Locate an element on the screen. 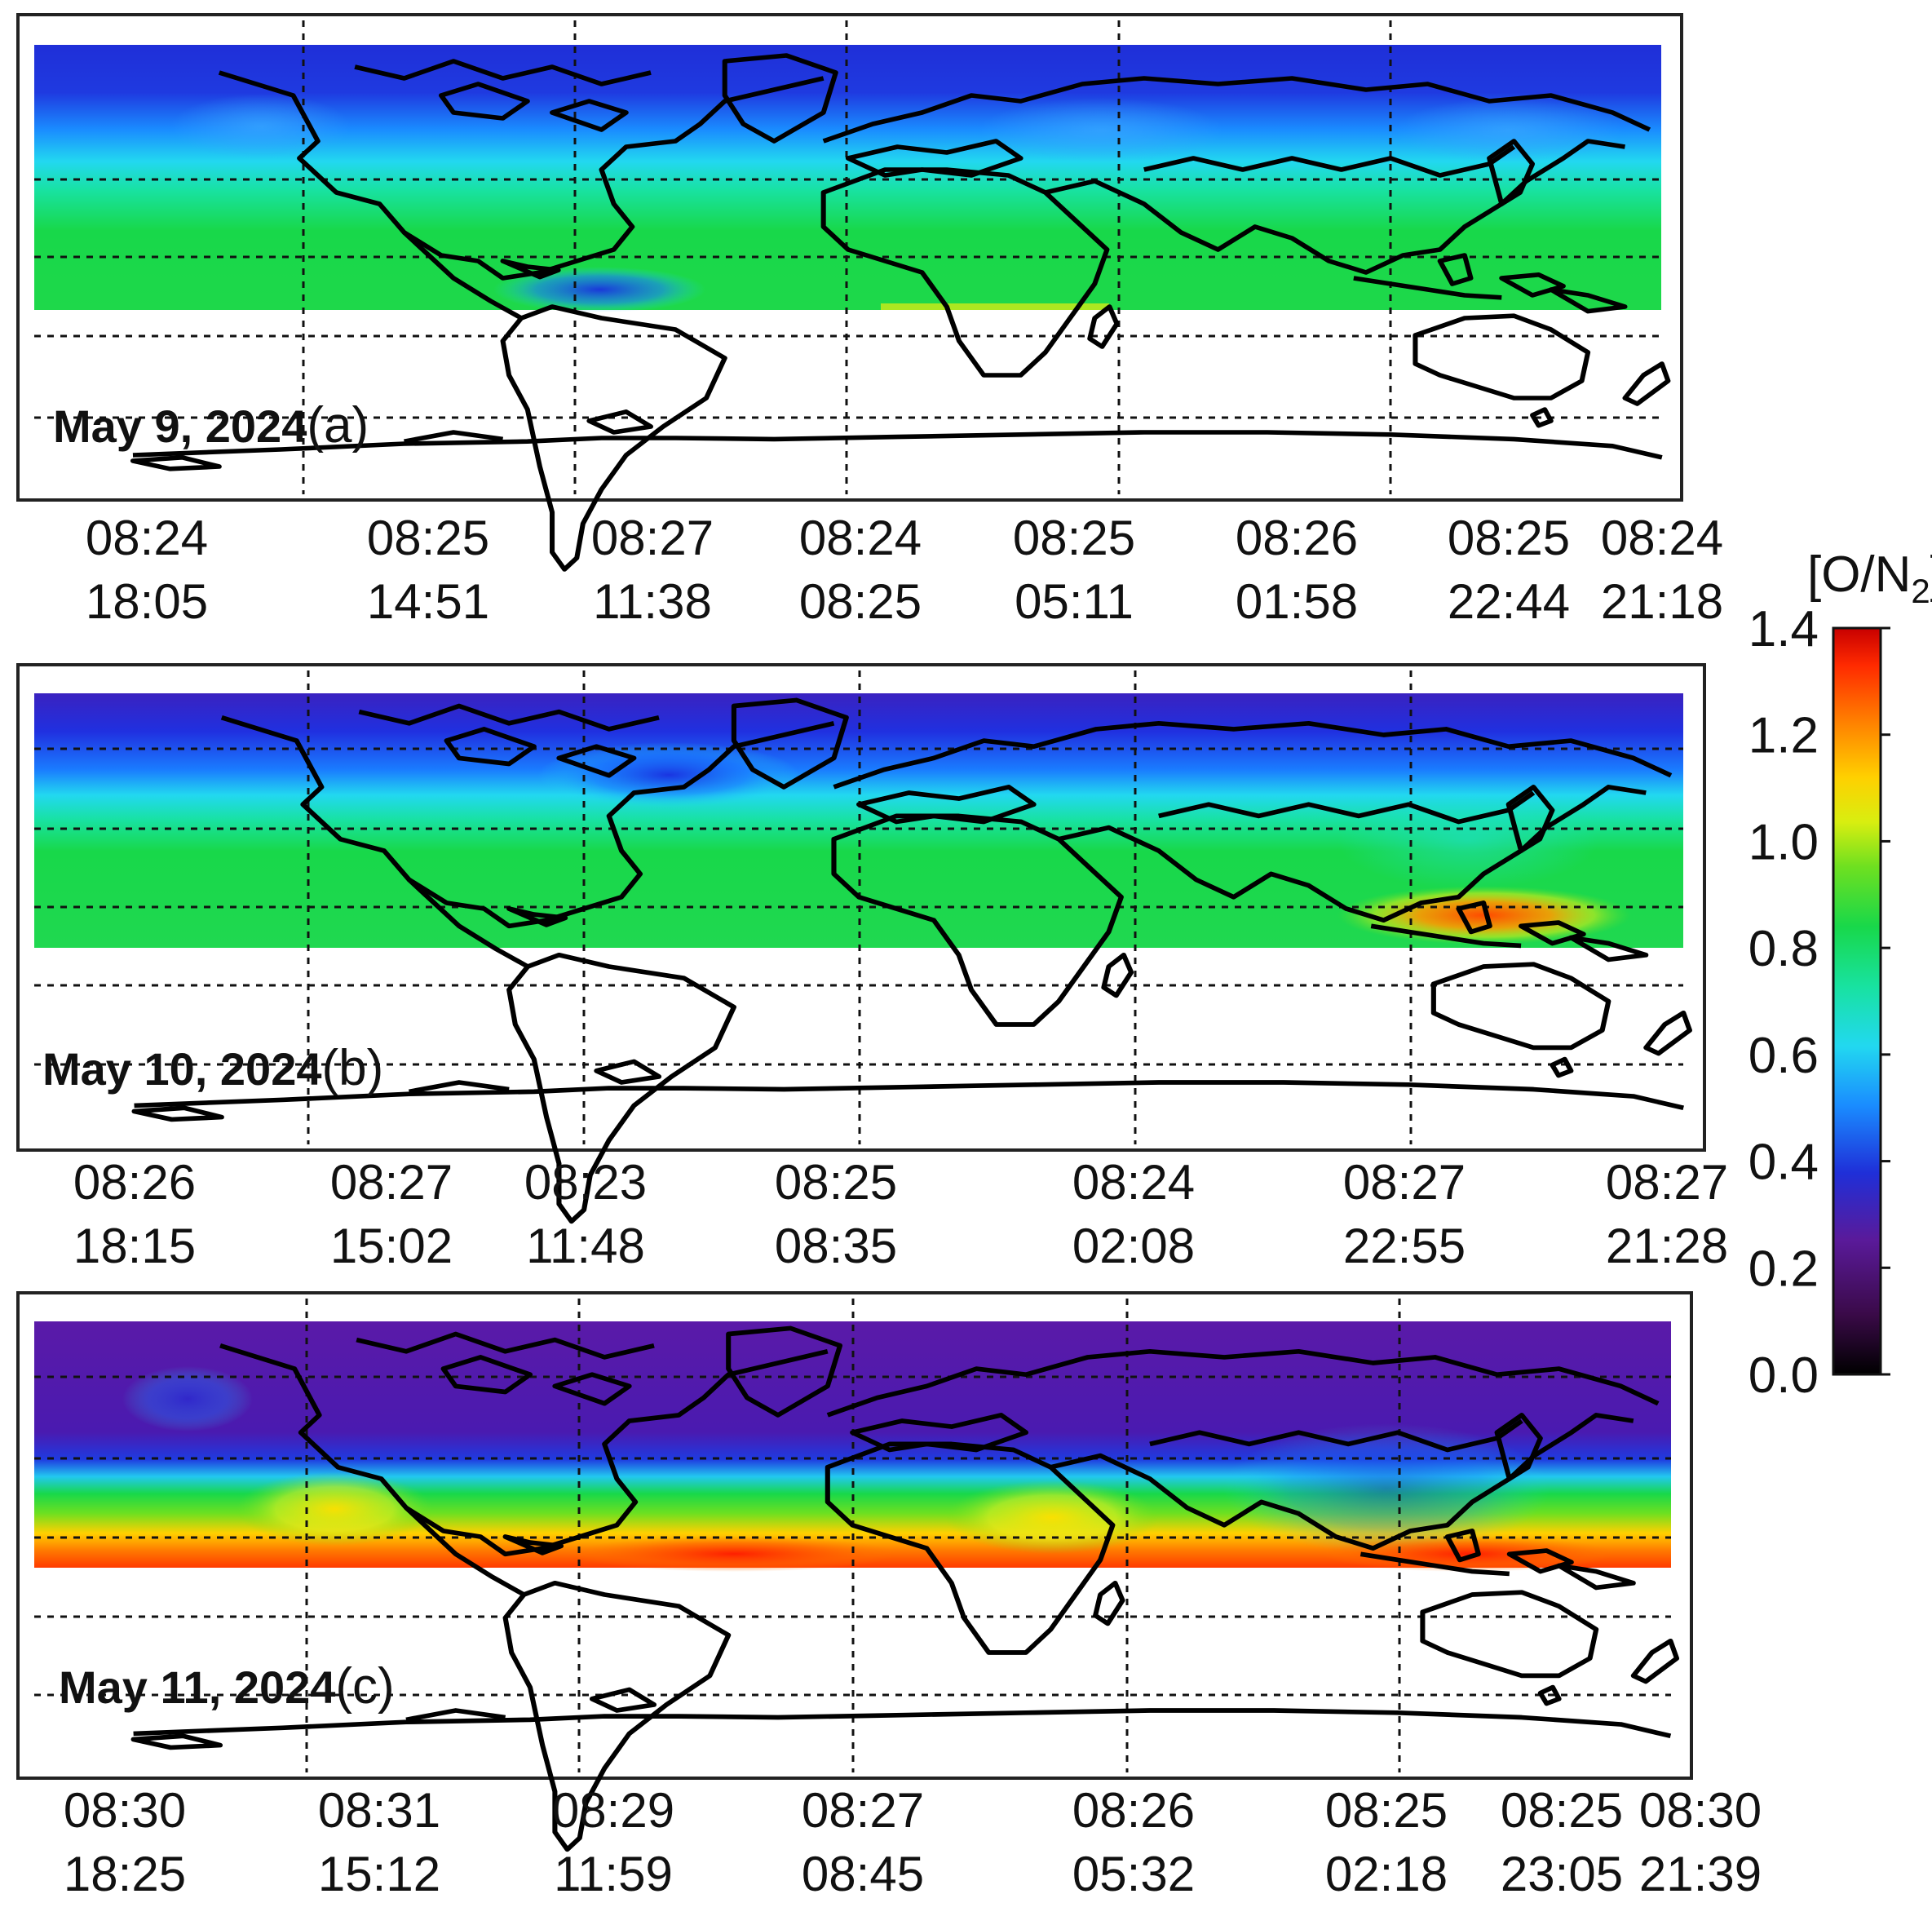 The width and height of the screenshot is (1932, 1916). panel-a-edge is located at coordinates (995, 306).